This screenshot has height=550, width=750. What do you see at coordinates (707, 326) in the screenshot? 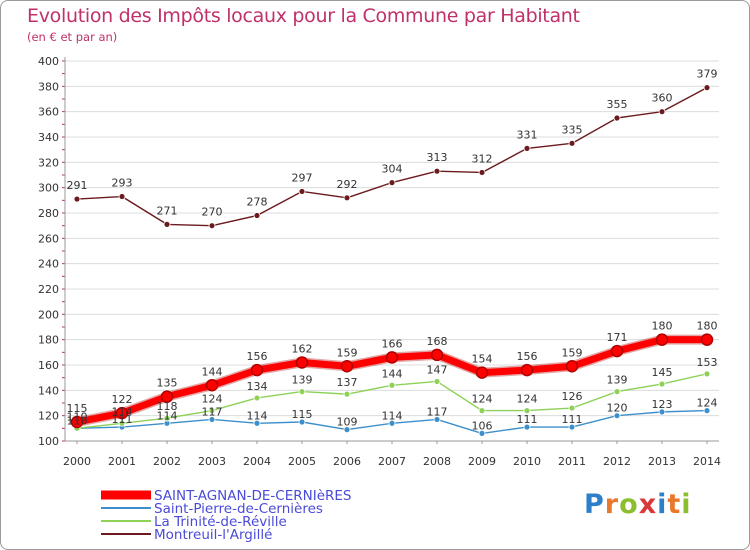
I see `data-label: 180` at bounding box center [707, 326].